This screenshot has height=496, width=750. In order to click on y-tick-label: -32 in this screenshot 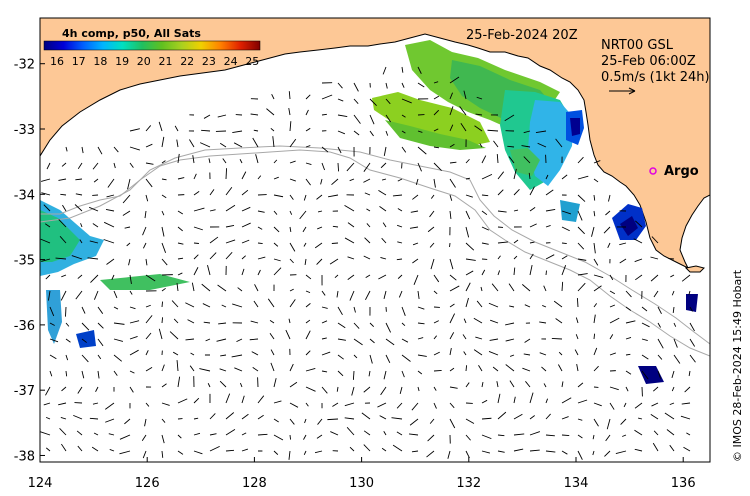, I will do `click(24, 65)`.